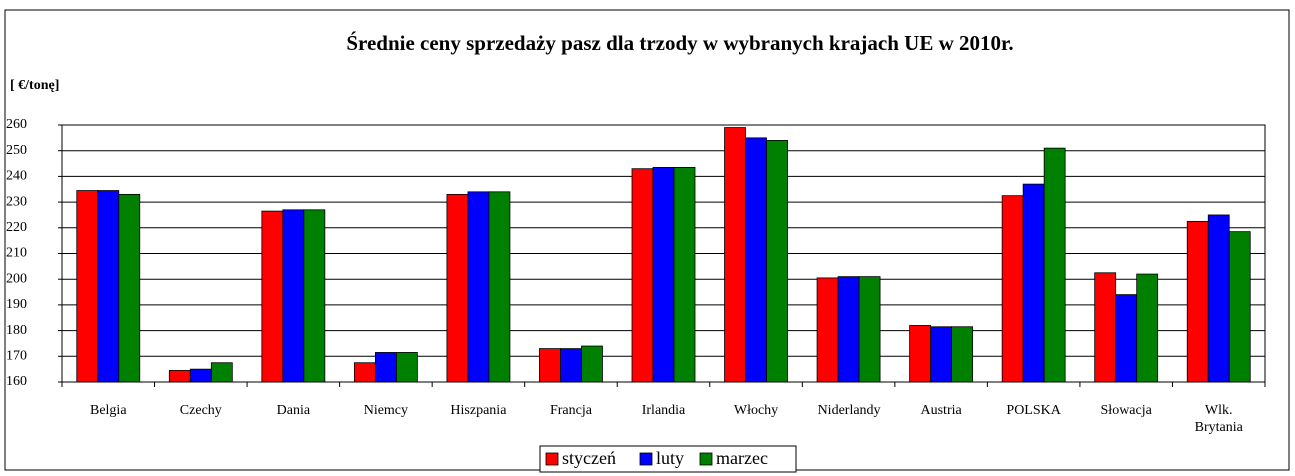 The height and width of the screenshot is (476, 1295). Describe the element at coordinates (1126, 410) in the screenshot. I see `x-tick-label: Słowacja` at that location.